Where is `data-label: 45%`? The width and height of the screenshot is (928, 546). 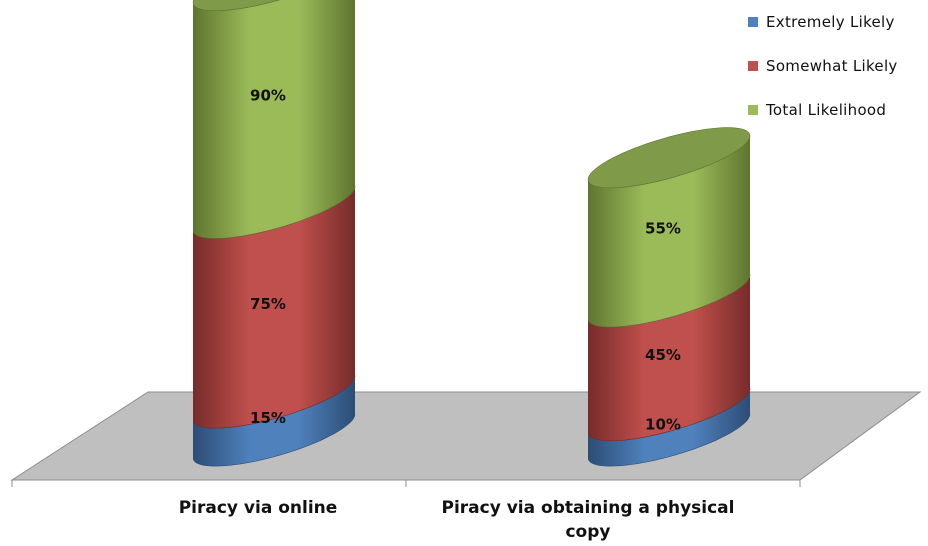
data-label: 45% is located at coordinates (663, 355).